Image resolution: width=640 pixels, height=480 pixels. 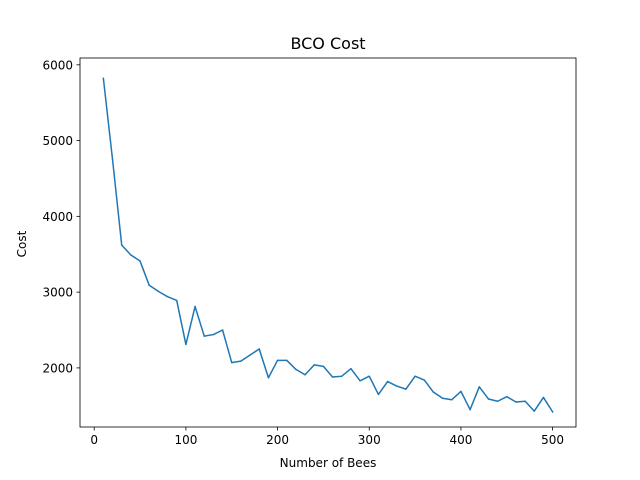 What do you see at coordinates (94, 440) in the screenshot?
I see `x-tick-label: 0` at bounding box center [94, 440].